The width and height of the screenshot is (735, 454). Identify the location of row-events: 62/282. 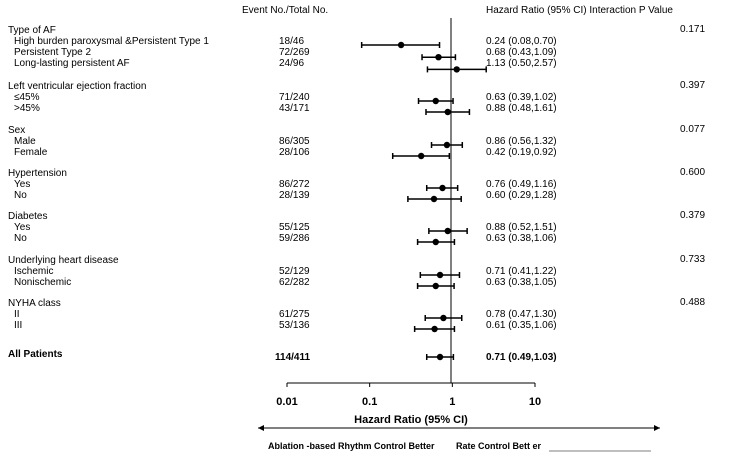
(294, 282).